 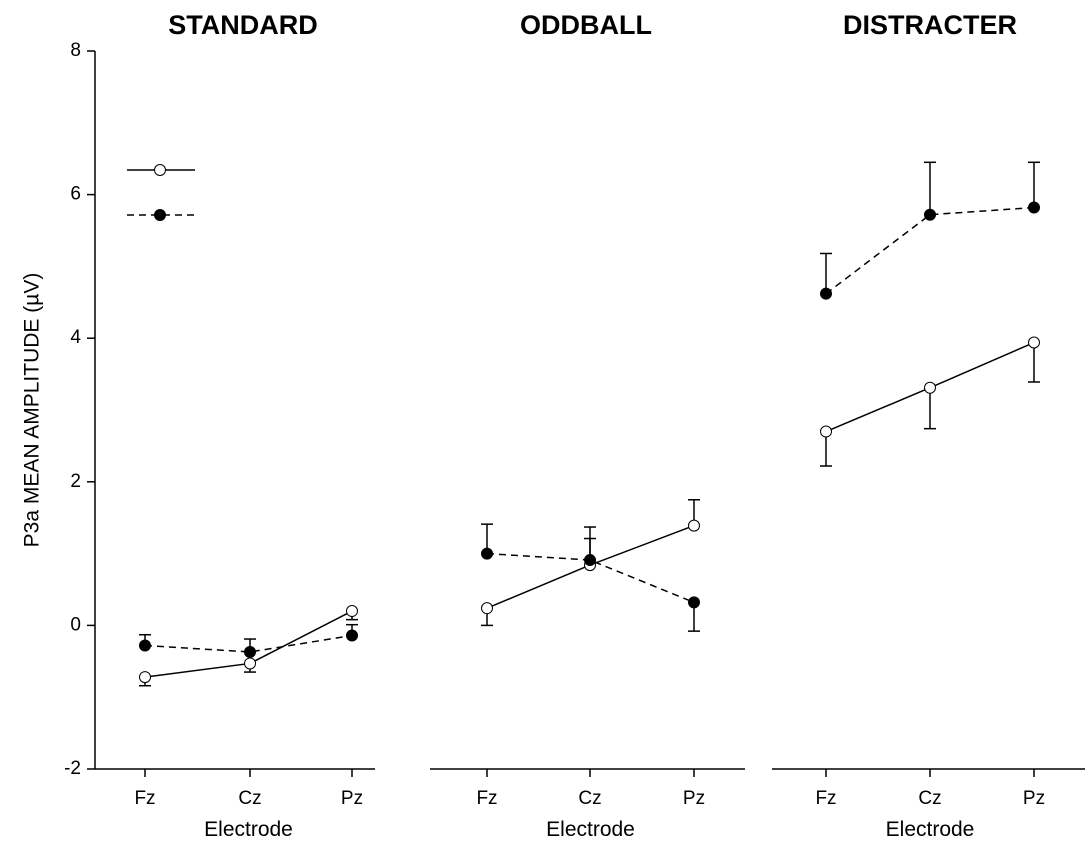 I want to click on panel-title: DISTRACTER, so click(x=930, y=25).